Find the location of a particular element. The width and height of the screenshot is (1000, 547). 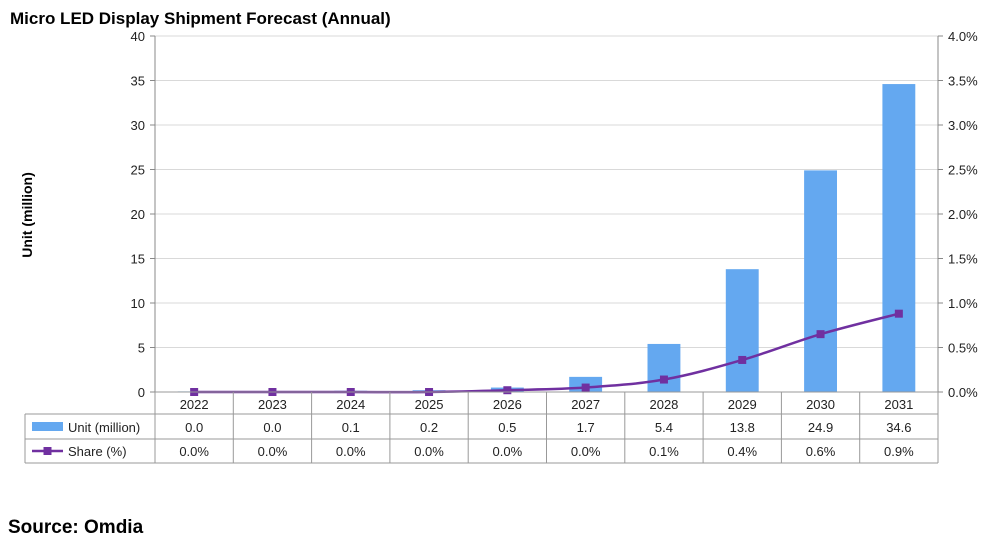

y2-tick-label: 3.5% is located at coordinates (963, 81).